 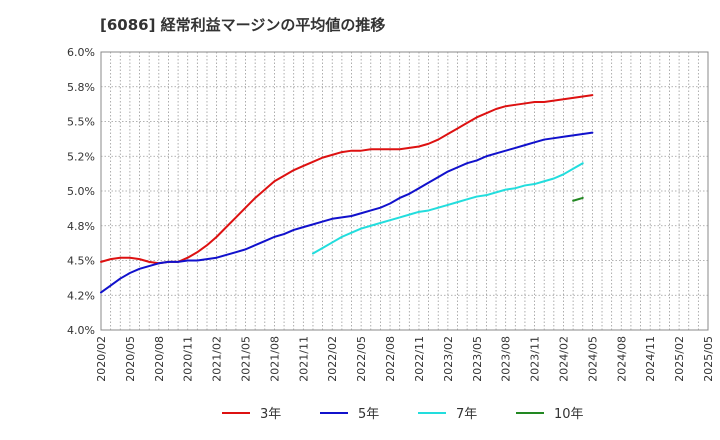 I want to click on x-tick-label: 2020/02, so click(x=101, y=359).